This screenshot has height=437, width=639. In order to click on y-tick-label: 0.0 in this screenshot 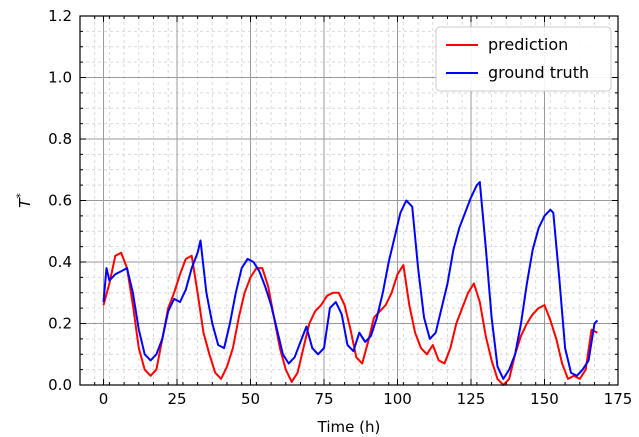, I will do `click(60, 385)`.